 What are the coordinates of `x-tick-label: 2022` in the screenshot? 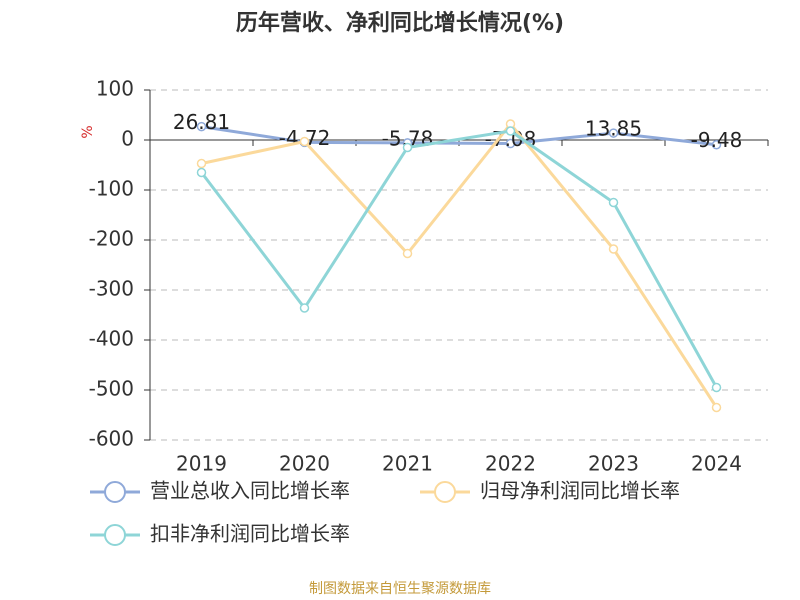 It's located at (510, 464).